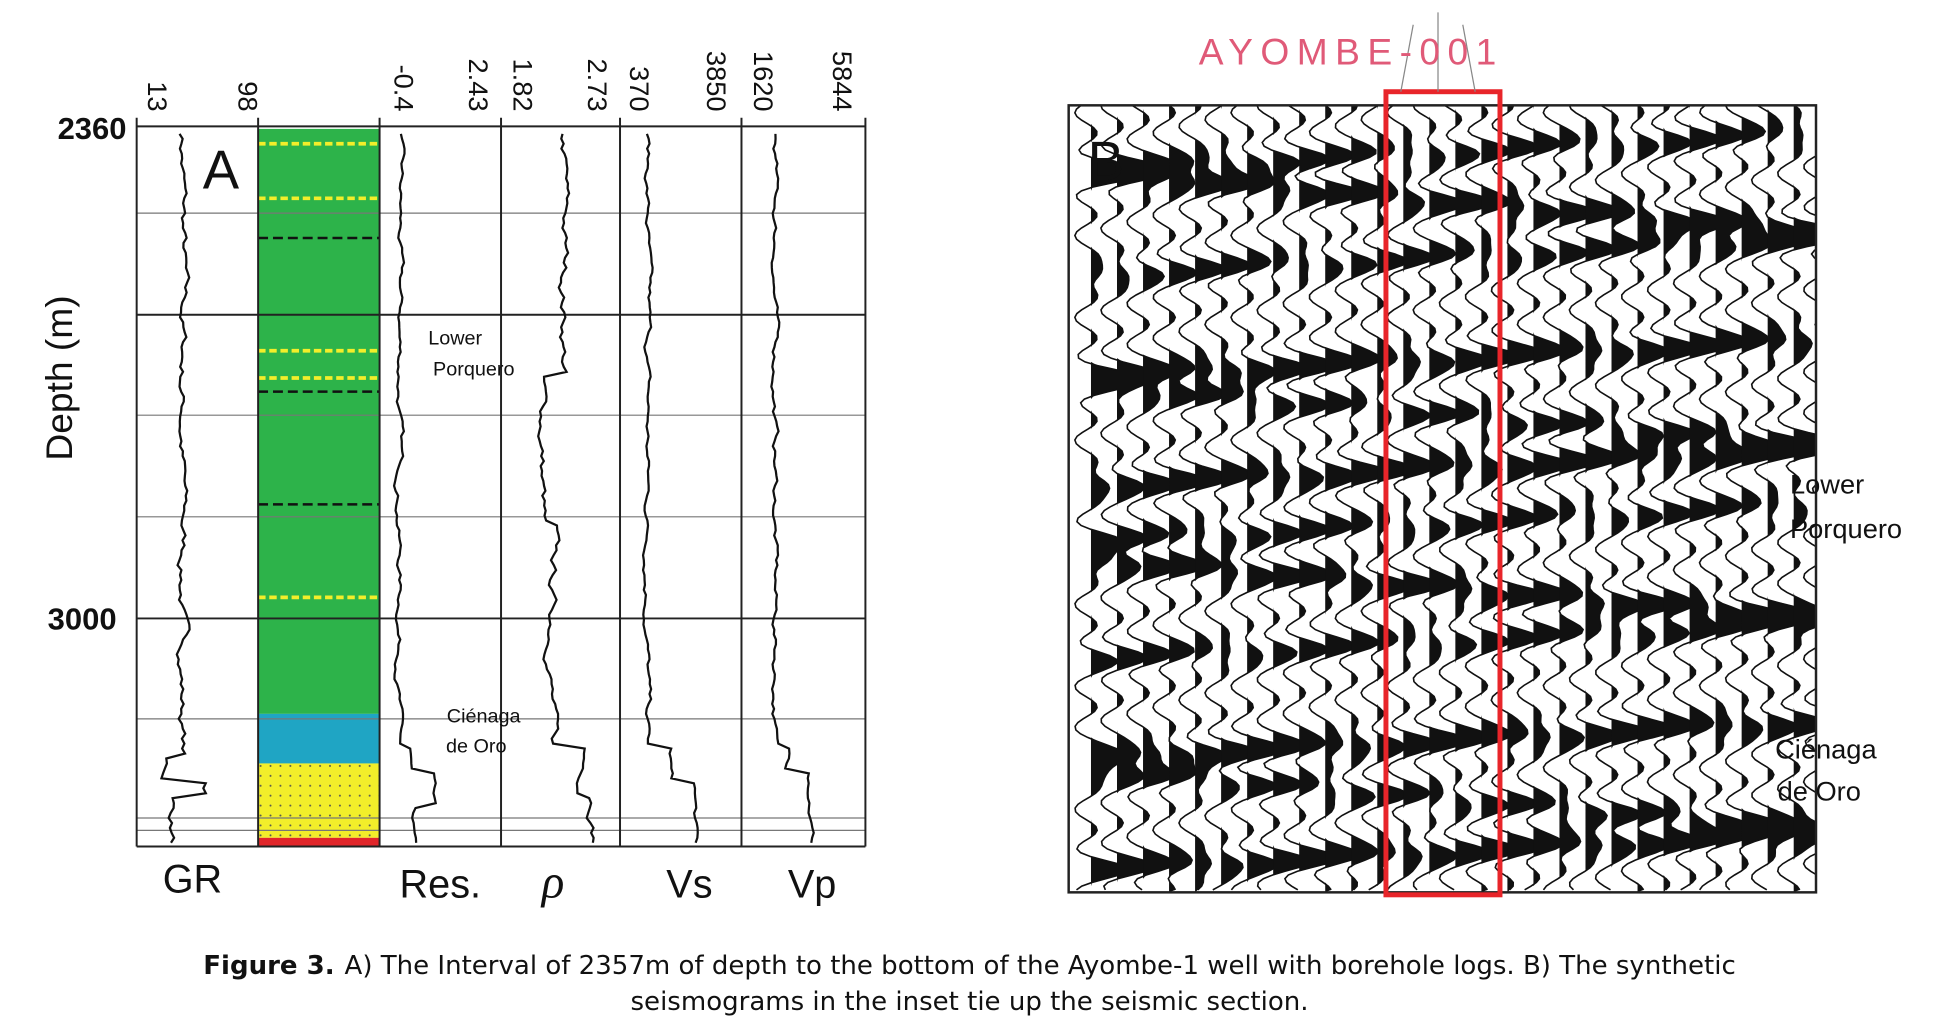 Image resolution: width=1944 pixels, height=1020 pixels. What do you see at coordinates (639, 88) in the screenshot?
I see `scale-label: 370` at bounding box center [639, 88].